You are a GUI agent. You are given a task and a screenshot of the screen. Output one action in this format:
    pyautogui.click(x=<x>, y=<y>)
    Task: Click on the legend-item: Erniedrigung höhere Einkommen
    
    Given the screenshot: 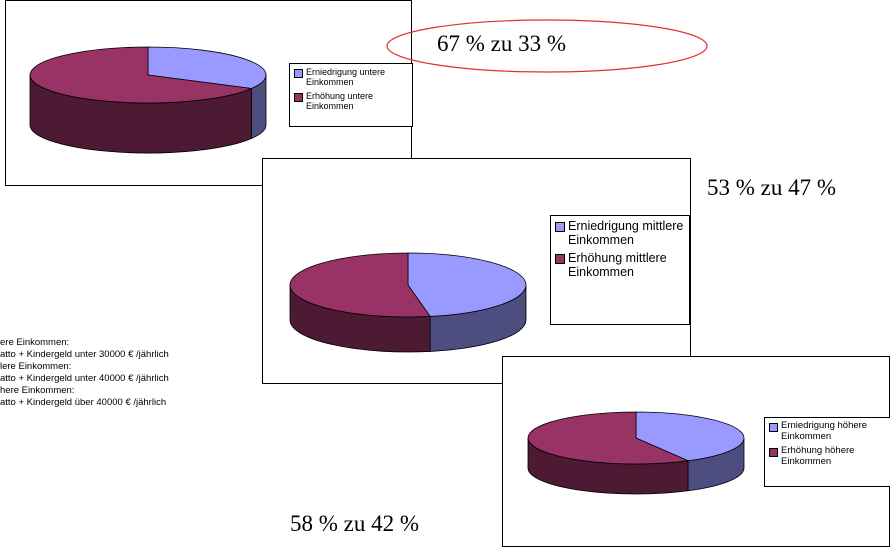 What is the action you would take?
    pyautogui.click(x=827, y=431)
    